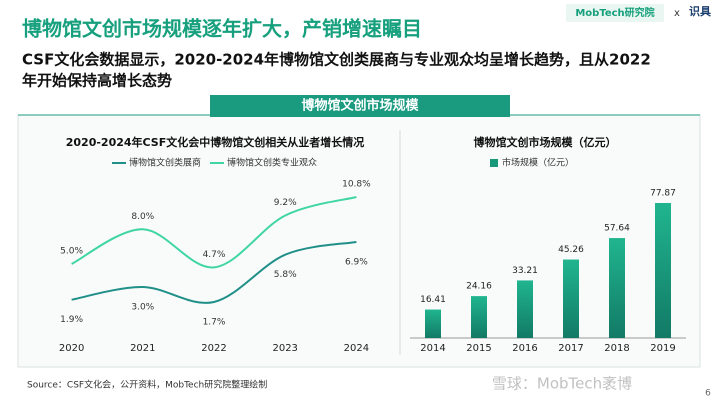 The height and width of the screenshot is (405, 720). Describe the element at coordinates (97, 81) in the screenshot. I see `subtitle-line: 年开始保持高增长态势` at that location.